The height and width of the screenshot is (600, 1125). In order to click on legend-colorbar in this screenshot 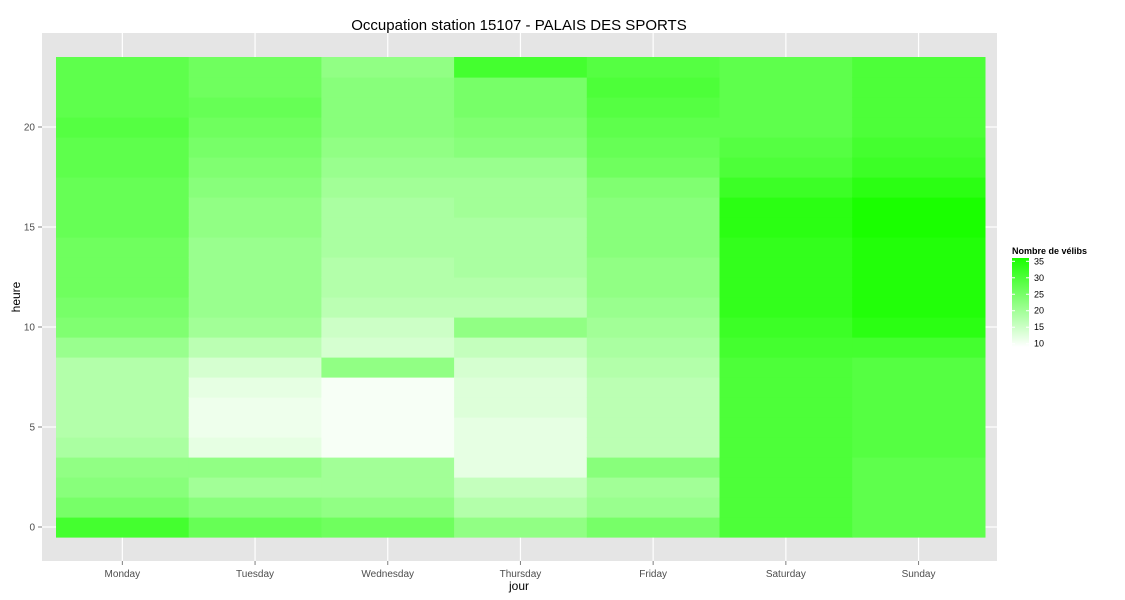, I will do `click(1020, 302)`.